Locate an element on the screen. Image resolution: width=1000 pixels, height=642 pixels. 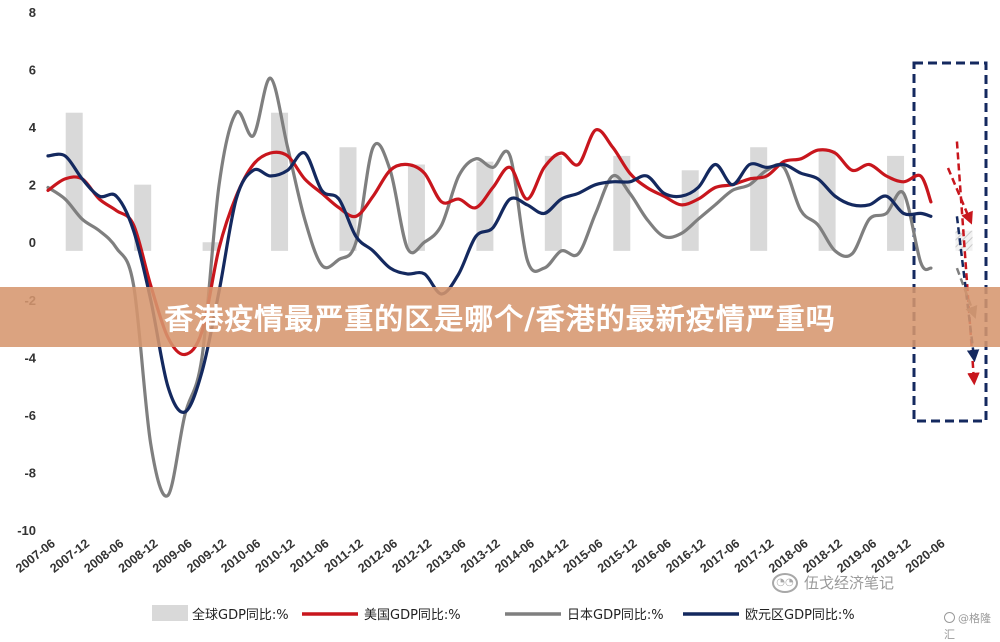
x-tick-label: 2020-06 is located at coordinates (925, 555).